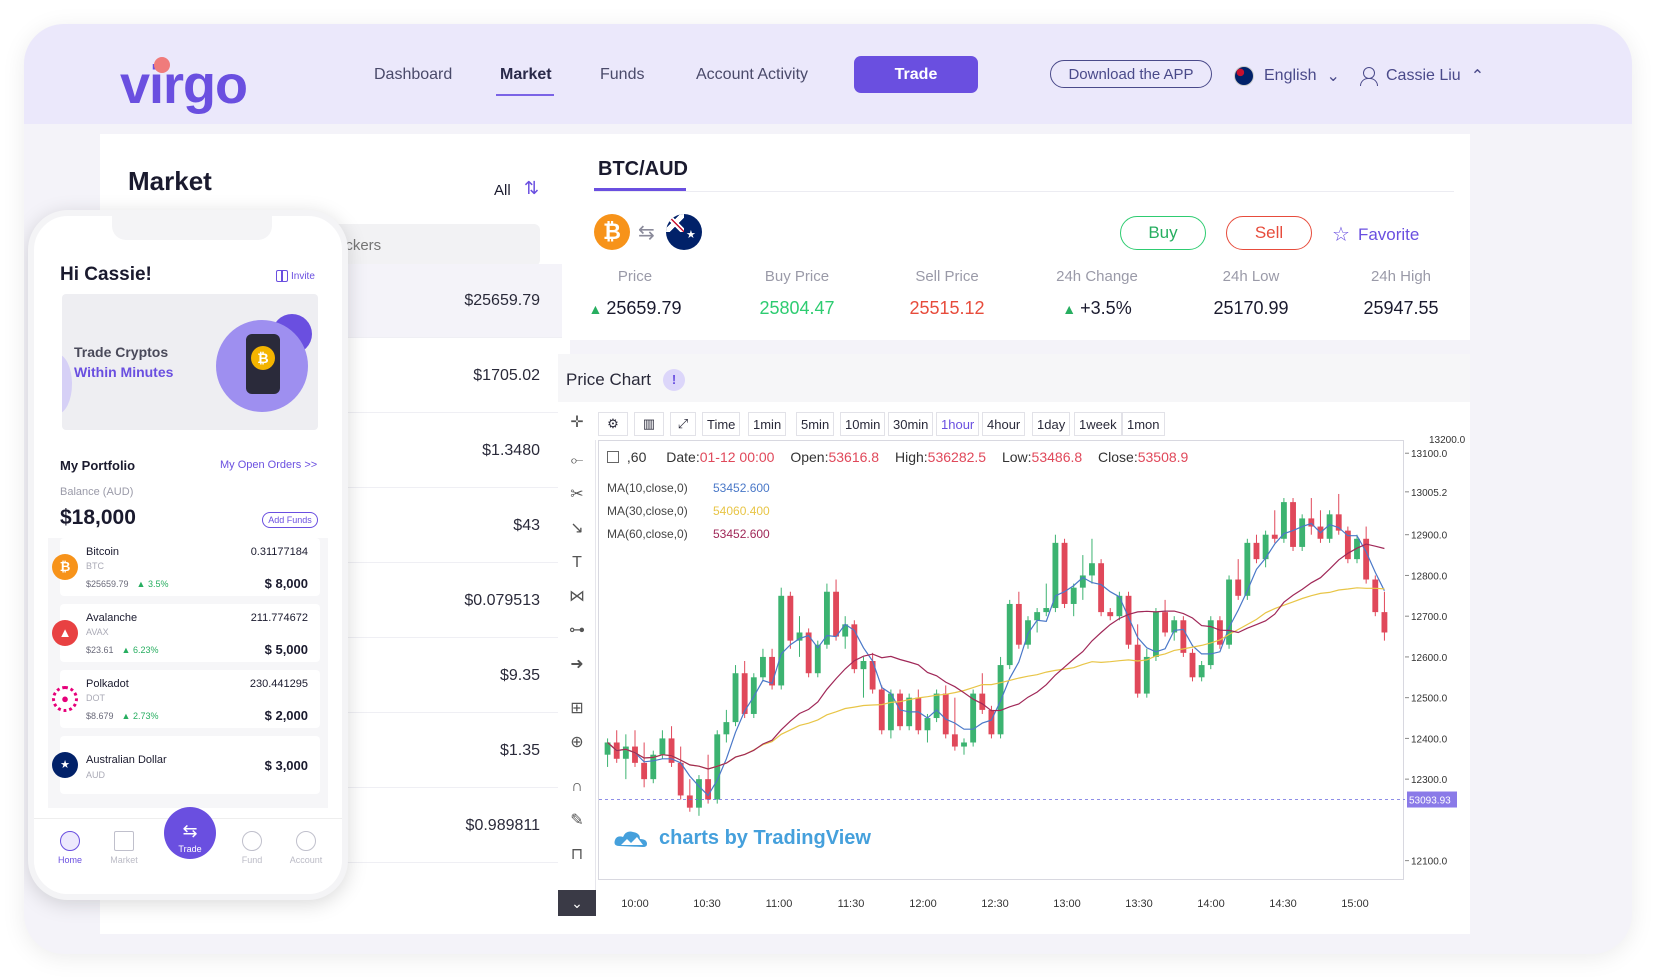 This screenshot has width=1656, height=980. I want to click on bitcoin-icon: ₿, so click(65, 567).